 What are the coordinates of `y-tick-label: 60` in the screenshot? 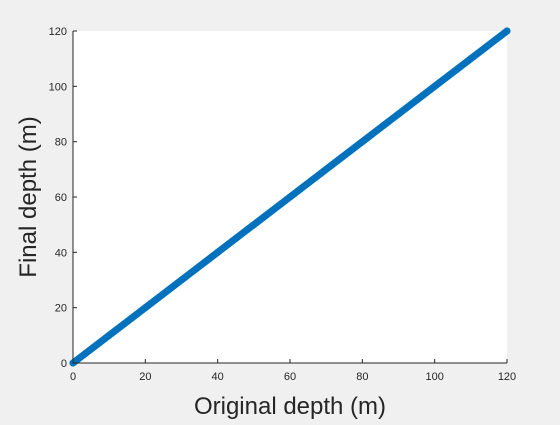 It's located at (61, 198).